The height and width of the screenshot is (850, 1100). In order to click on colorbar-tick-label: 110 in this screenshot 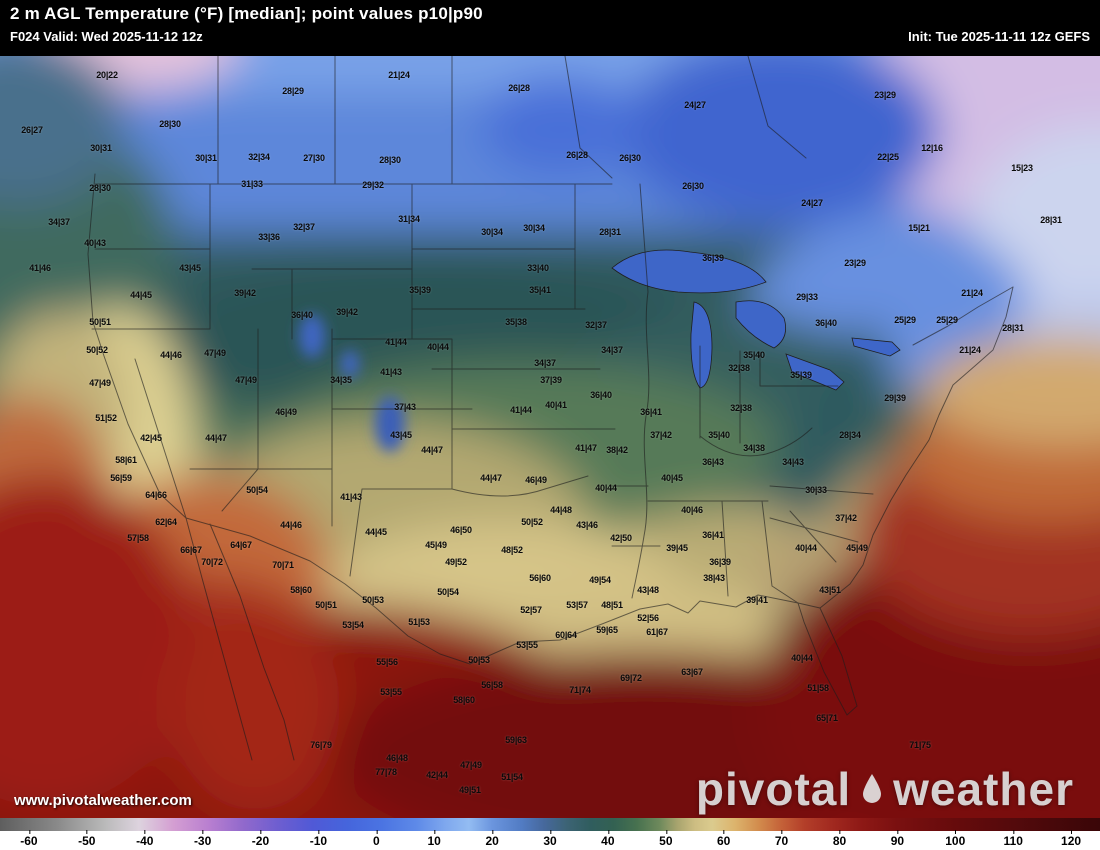, I will do `click(1013, 839)`.